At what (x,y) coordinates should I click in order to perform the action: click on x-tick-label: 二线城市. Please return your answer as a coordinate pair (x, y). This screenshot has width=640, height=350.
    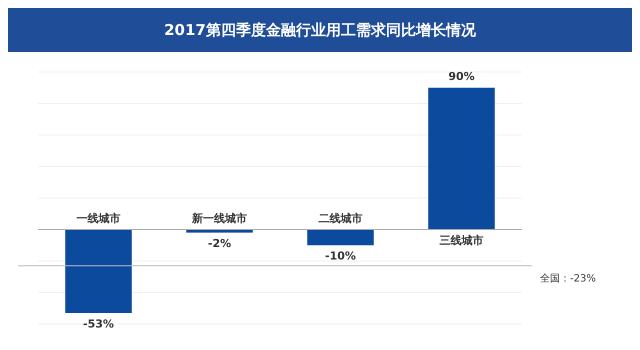
    Looking at the image, I should click on (340, 218).